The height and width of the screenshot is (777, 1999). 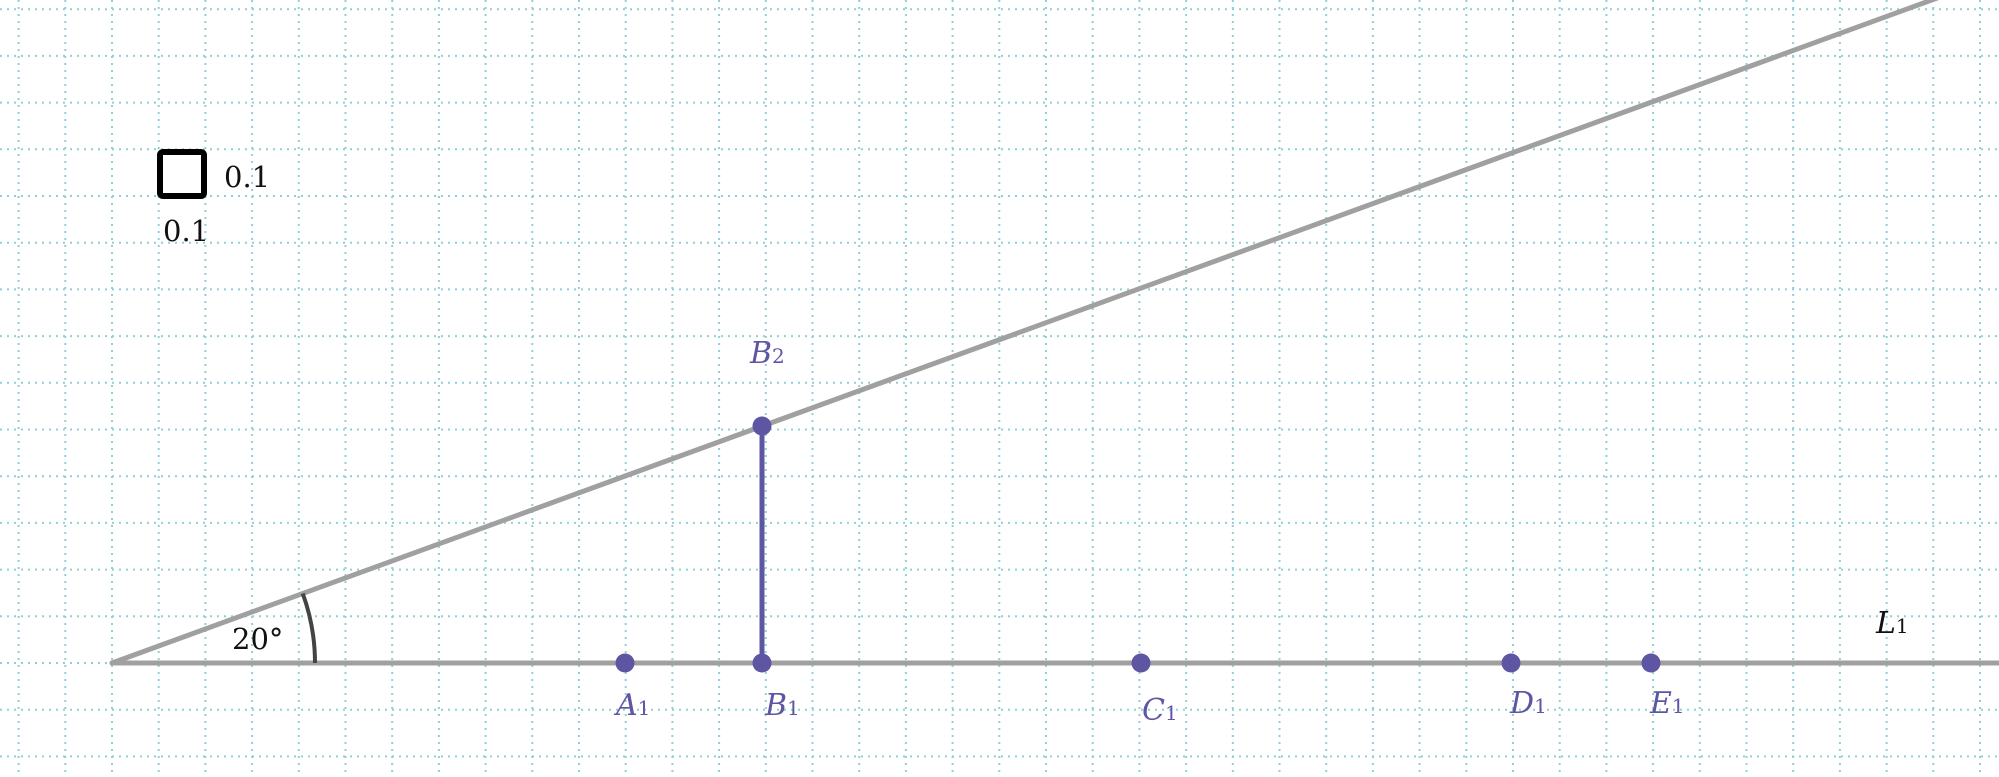 I want to click on point-D1, so click(x=1511, y=663).